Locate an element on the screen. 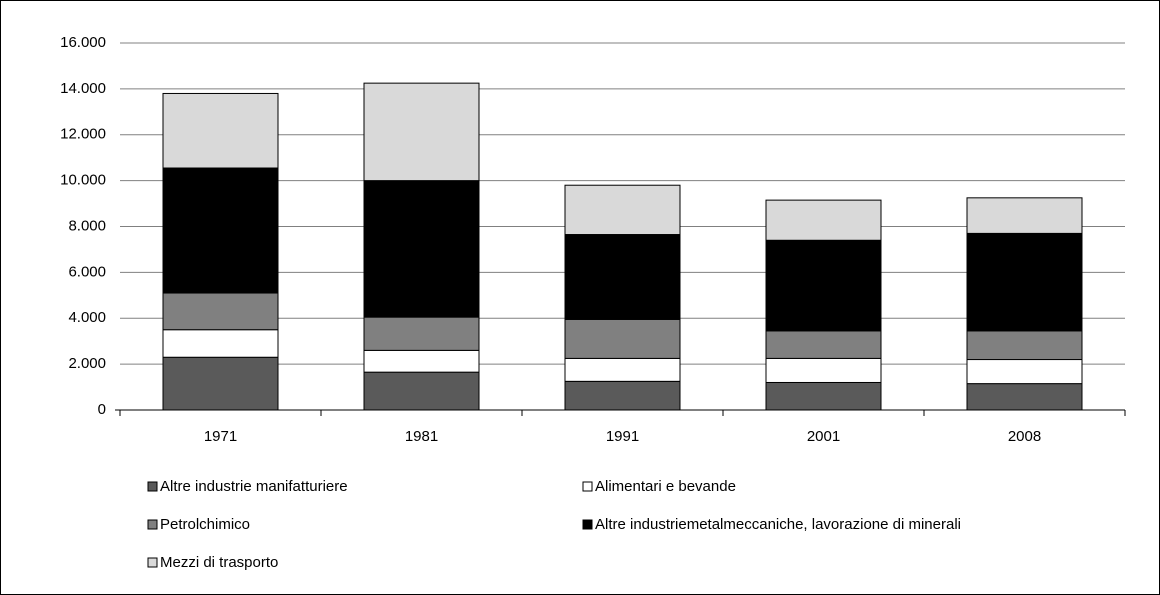 The image size is (1160, 595). y-tick-label: 16.000 is located at coordinates (83, 42).